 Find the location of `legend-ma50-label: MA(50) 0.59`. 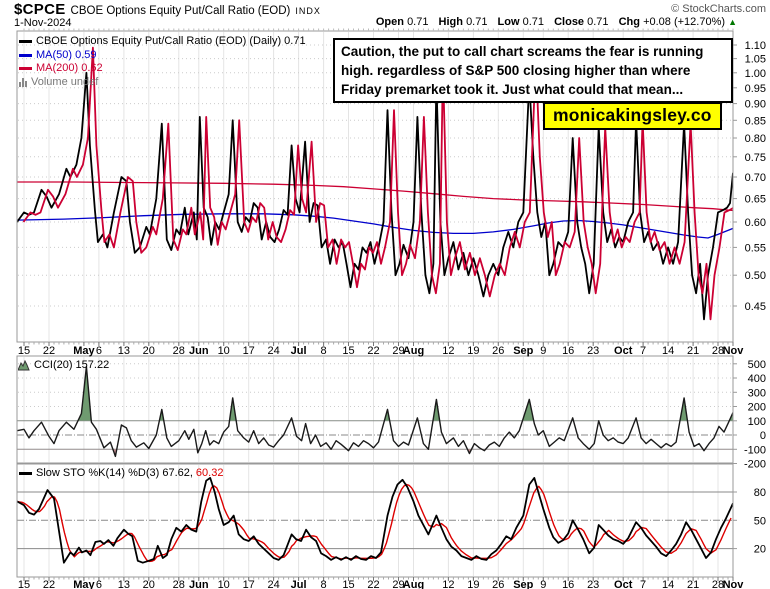

legend-ma50-label: MA(50) 0.59 is located at coordinates (66, 54).